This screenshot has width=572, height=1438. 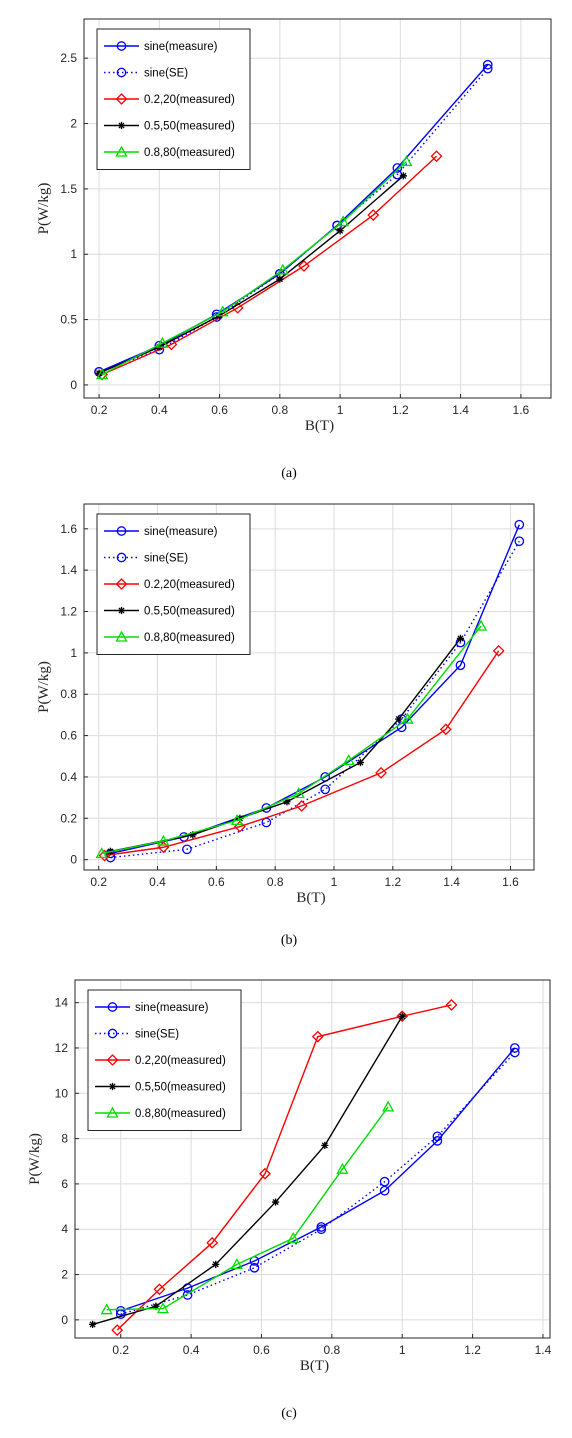 I want to click on y-tick-label: 14, so click(x=62, y=1003).